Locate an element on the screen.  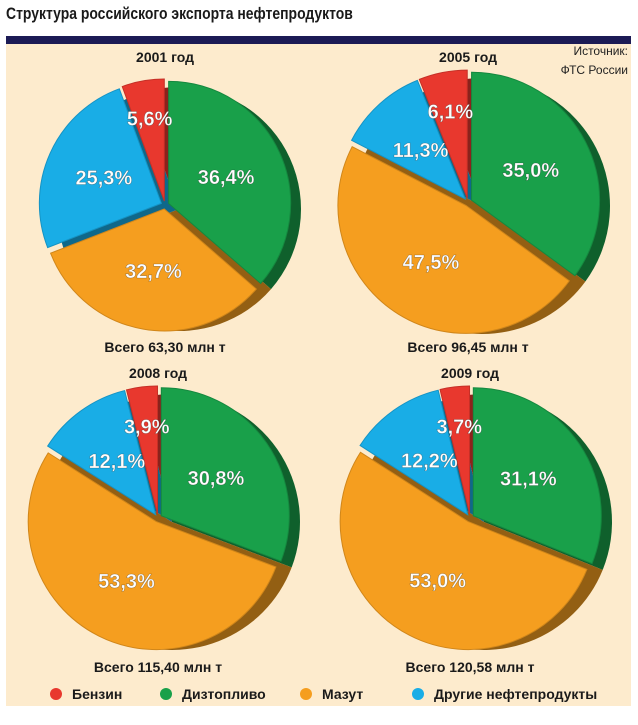
pie-title: 2001 год is located at coordinates (165, 57).